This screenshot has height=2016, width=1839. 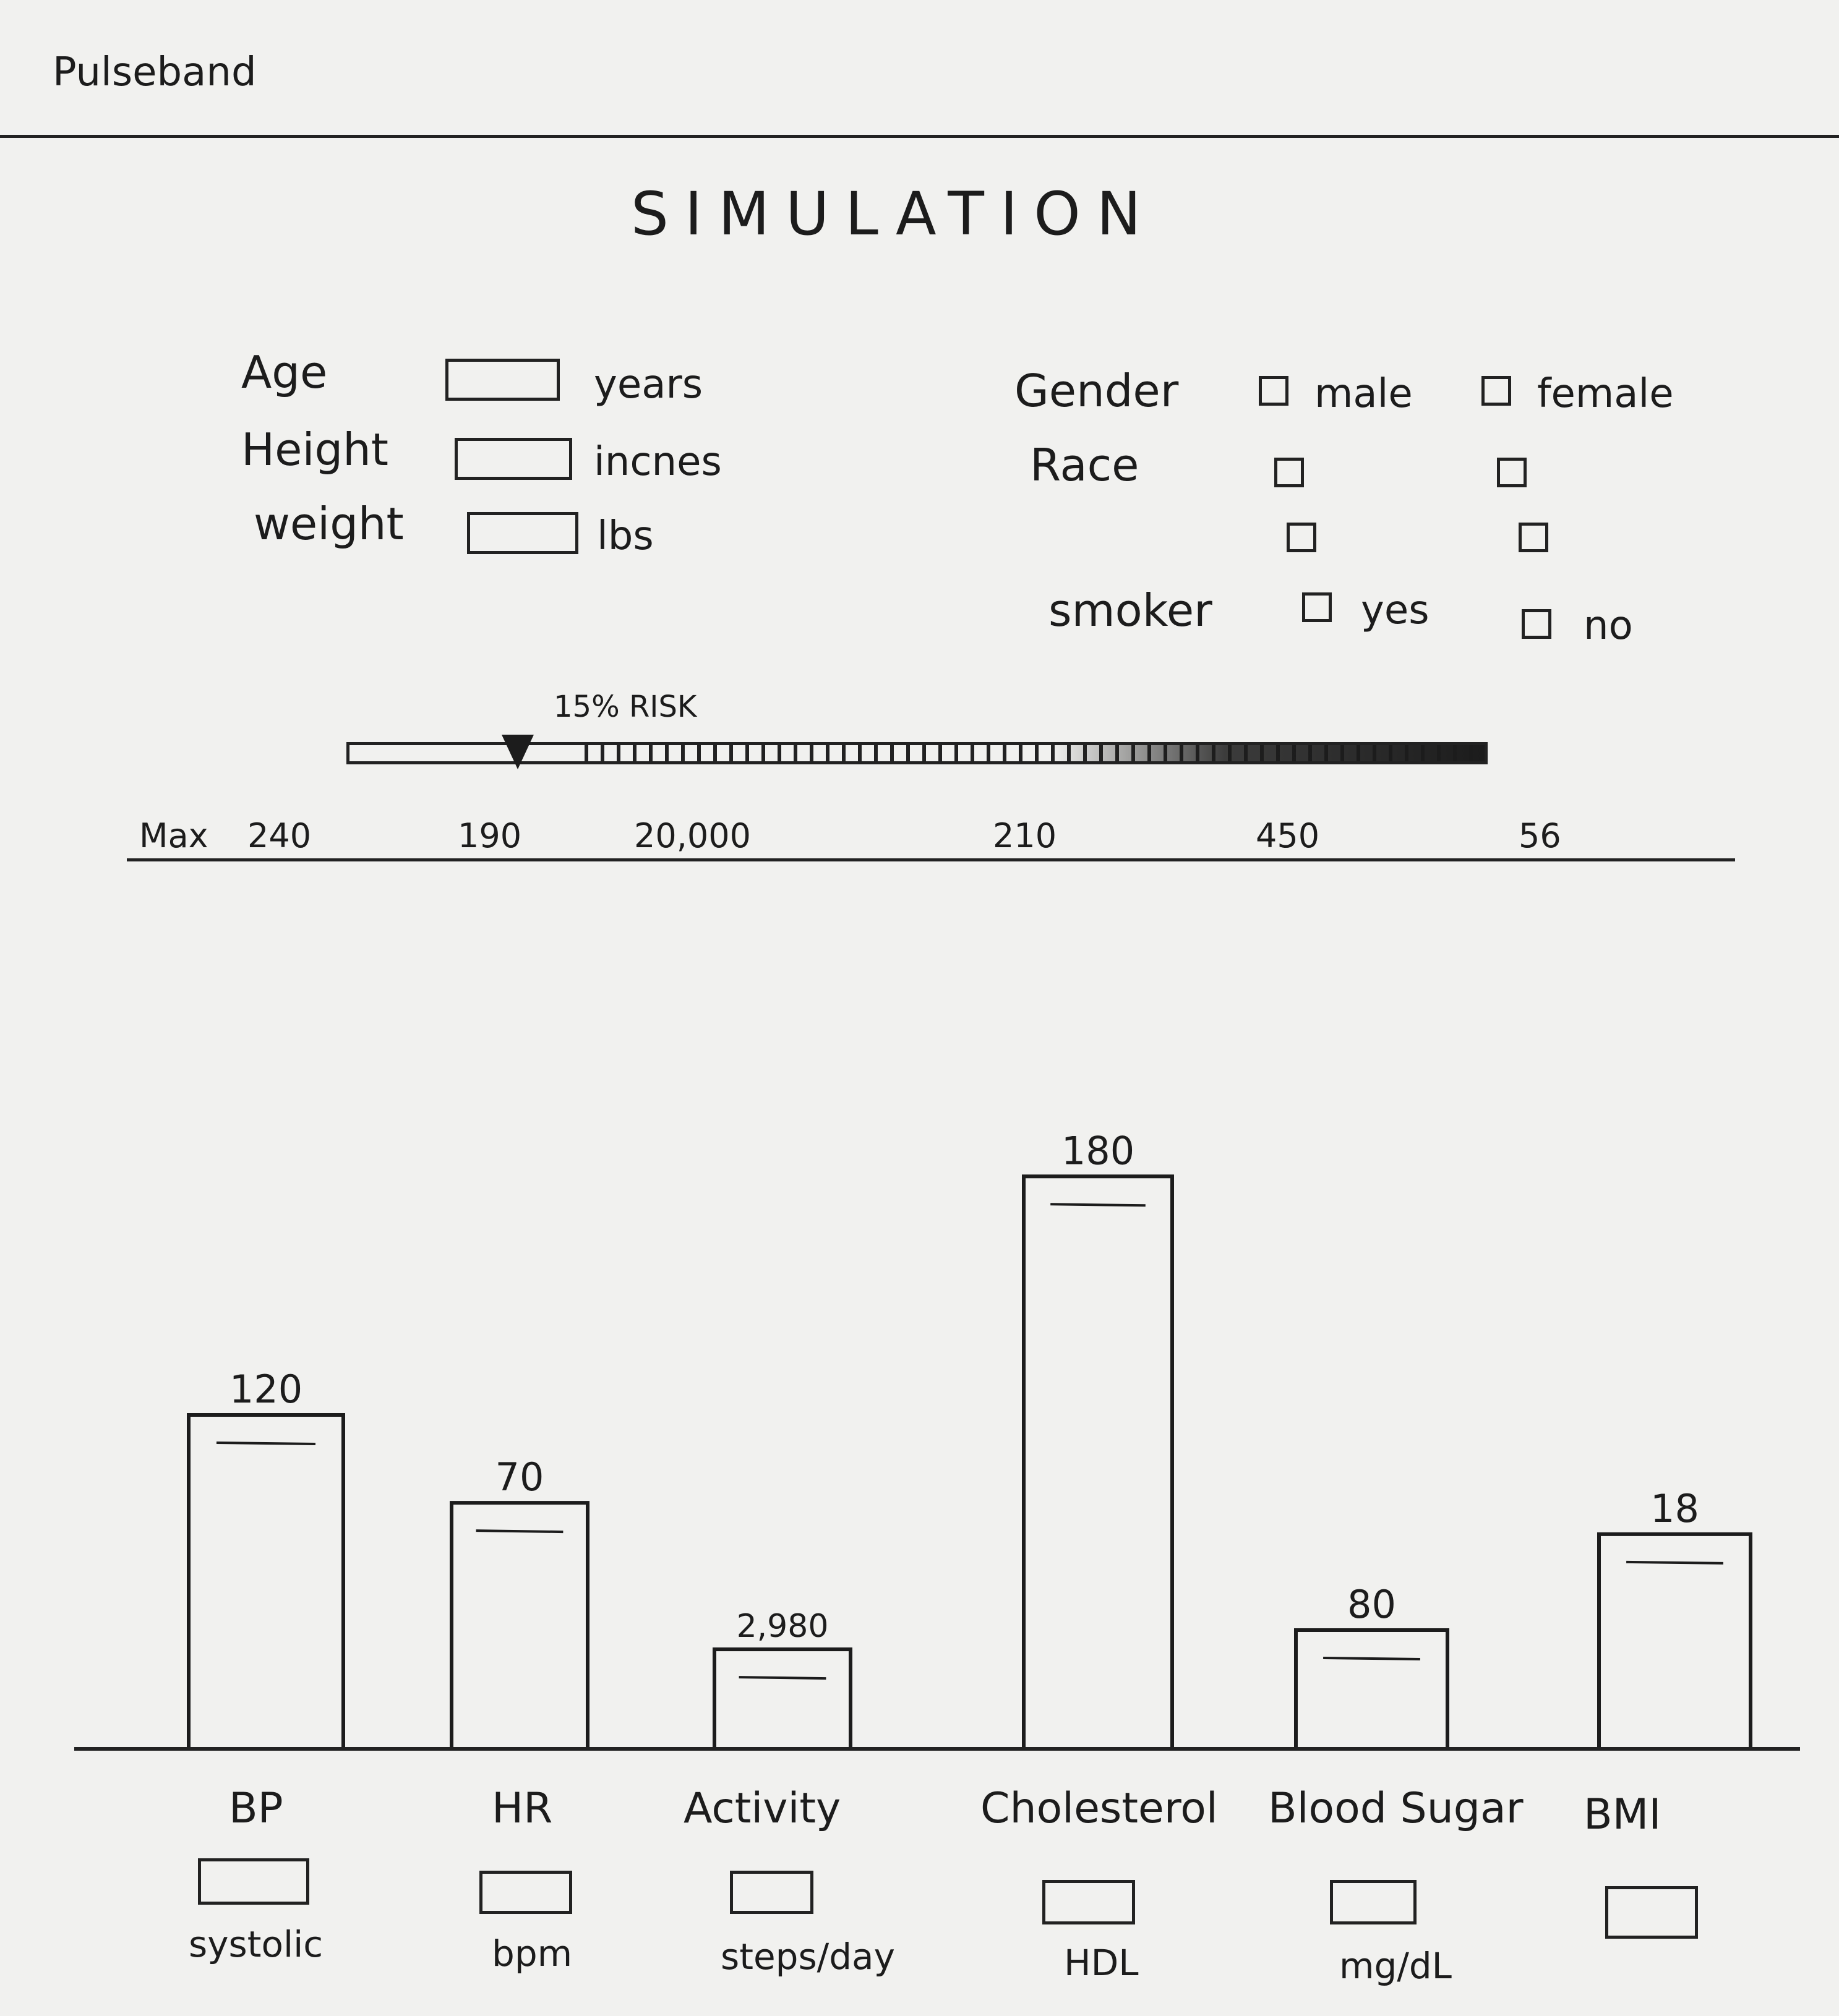 What do you see at coordinates (894, 214) in the screenshot?
I see `page-title: SIMULATION` at bounding box center [894, 214].